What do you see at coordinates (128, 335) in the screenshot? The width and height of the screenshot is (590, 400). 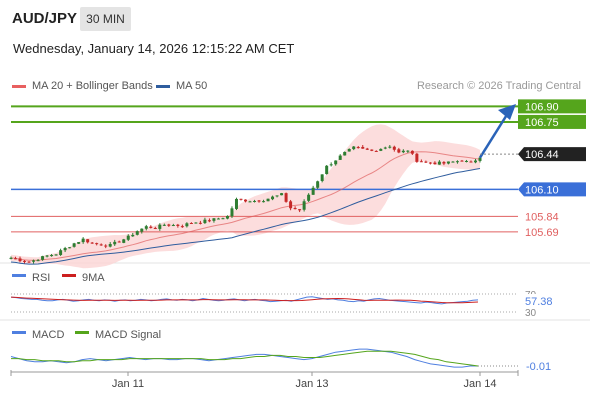 I see `macd-signal-legend-label: MACD Signal` at bounding box center [128, 335].